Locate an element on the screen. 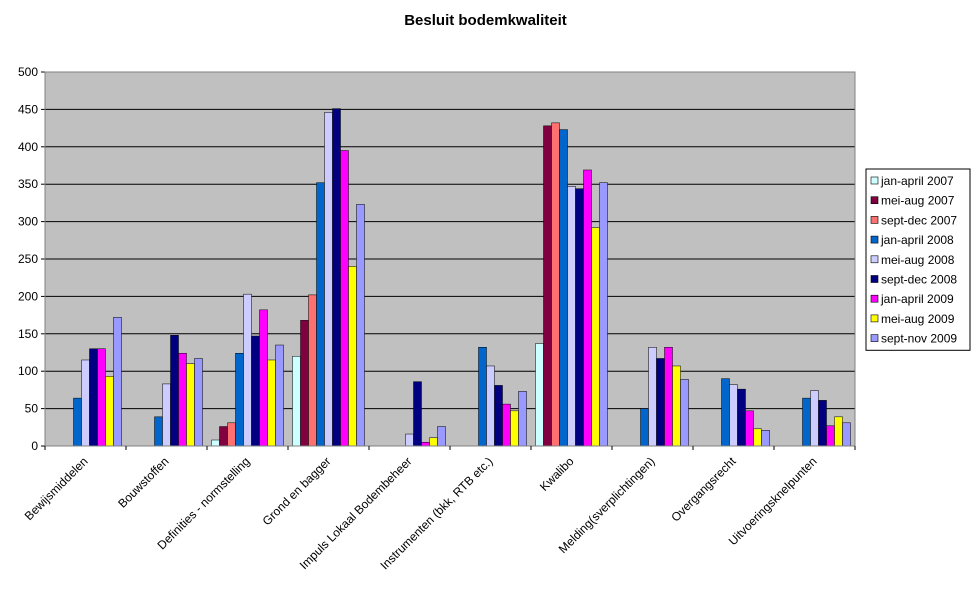 The height and width of the screenshot is (590, 971). legend-label: jan-april 2008 is located at coordinates (917, 240).